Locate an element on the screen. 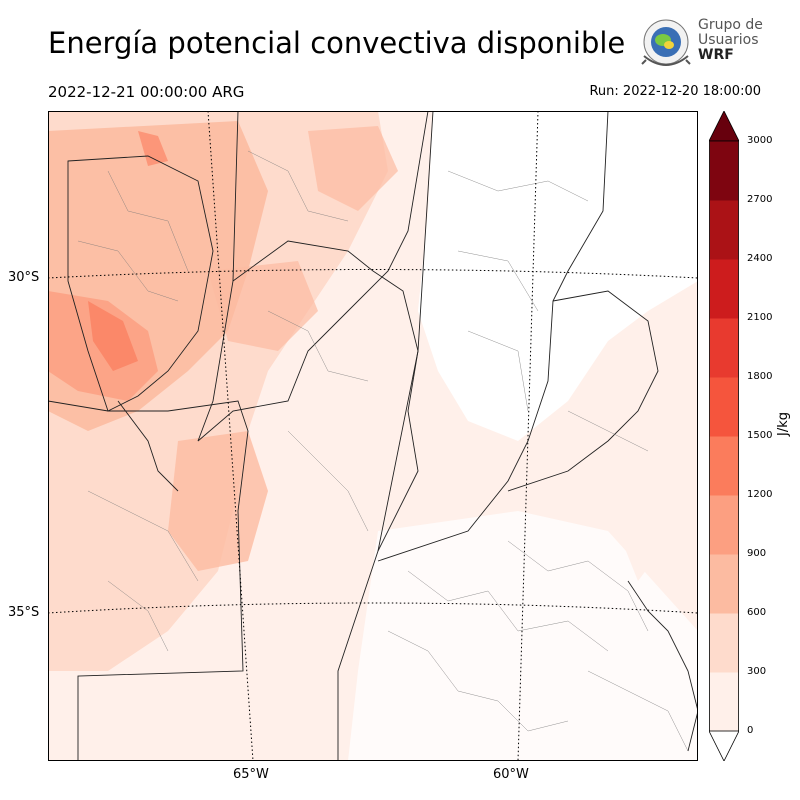 This screenshot has width=800, height=800. light-cape-east is located at coordinates (650, 491).